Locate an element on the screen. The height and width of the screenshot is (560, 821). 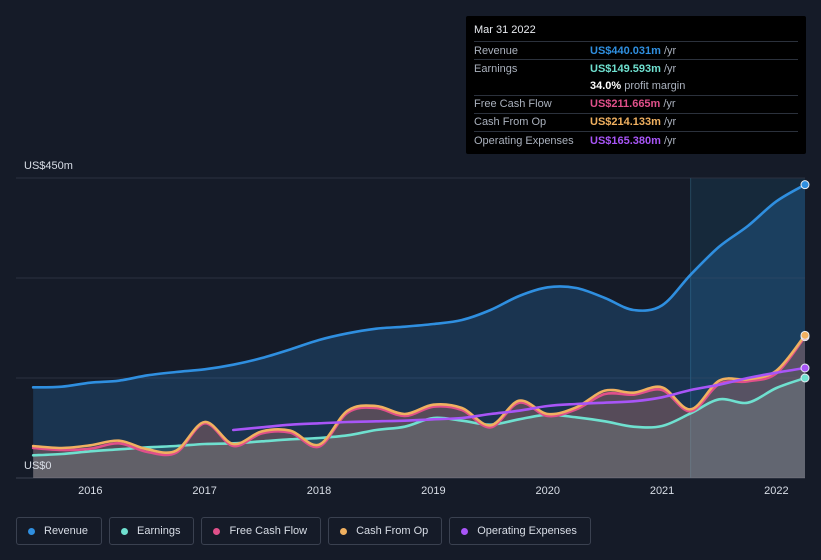
legend-item-cash-from-op: Cash From Op is located at coordinates (385, 531).